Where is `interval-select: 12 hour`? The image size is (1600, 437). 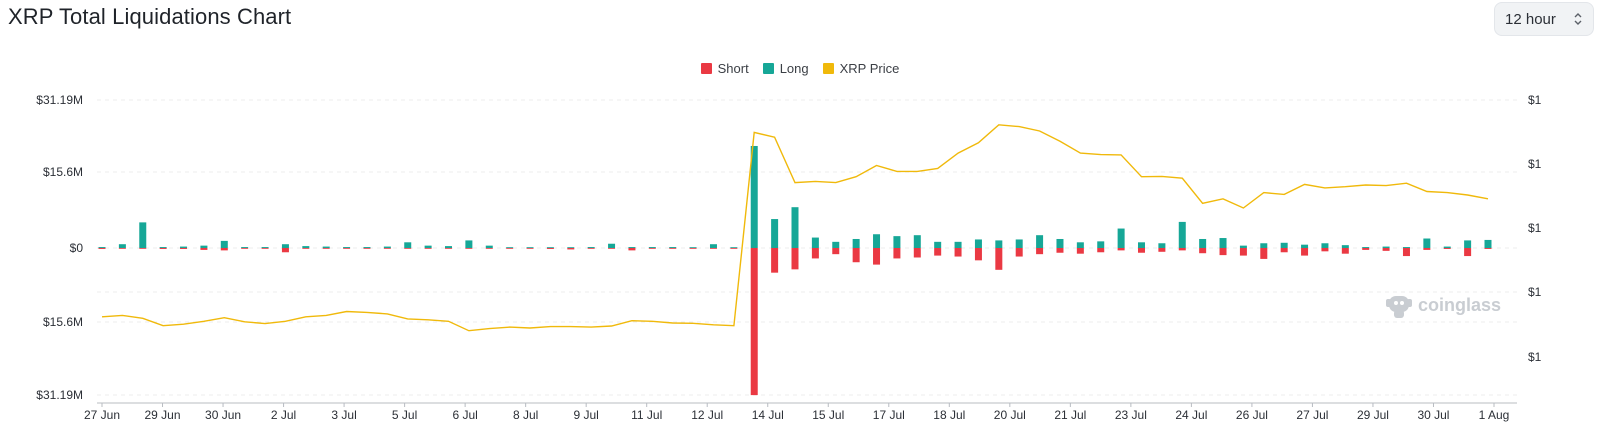
interval-select: 12 hour is located at coordinates (1544, 19).